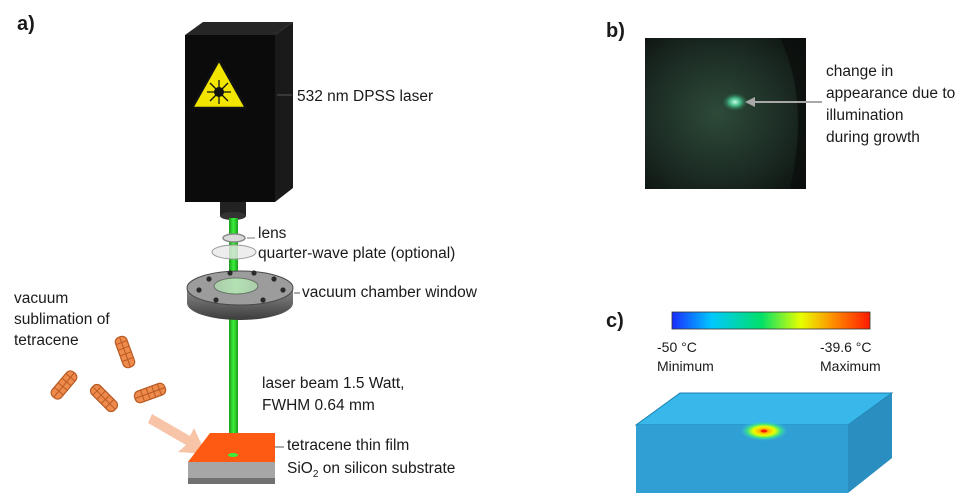 This screenshot has width=975, height=504. I want to click on vacuum-chamber-window, so click(240, 295).